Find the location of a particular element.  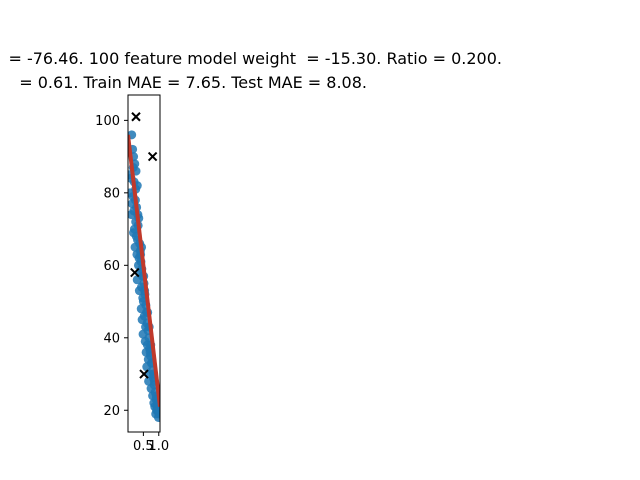

y-tick-label: 40 is located at coordinates (111, 338).